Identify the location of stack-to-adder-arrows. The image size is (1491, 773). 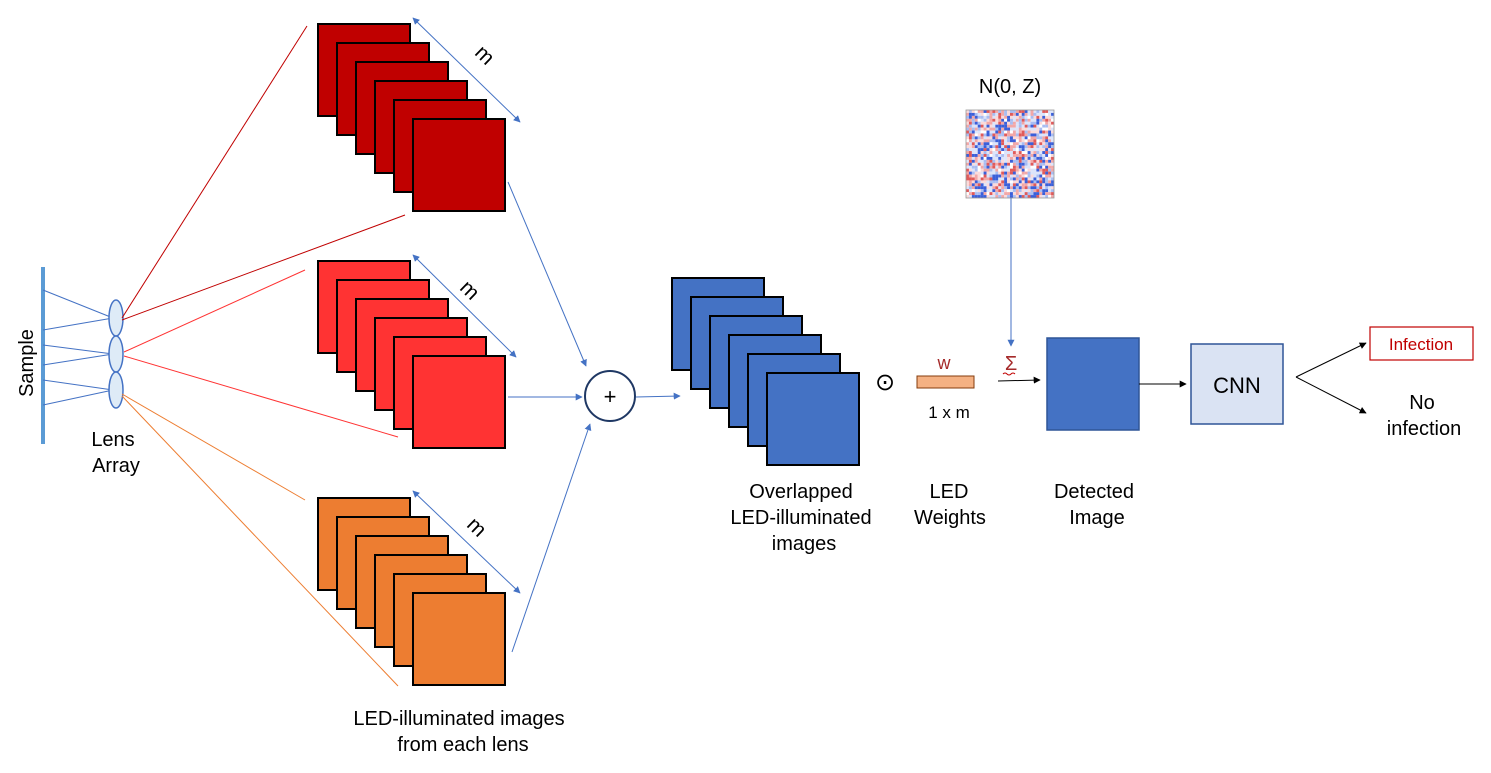
(594, 417).